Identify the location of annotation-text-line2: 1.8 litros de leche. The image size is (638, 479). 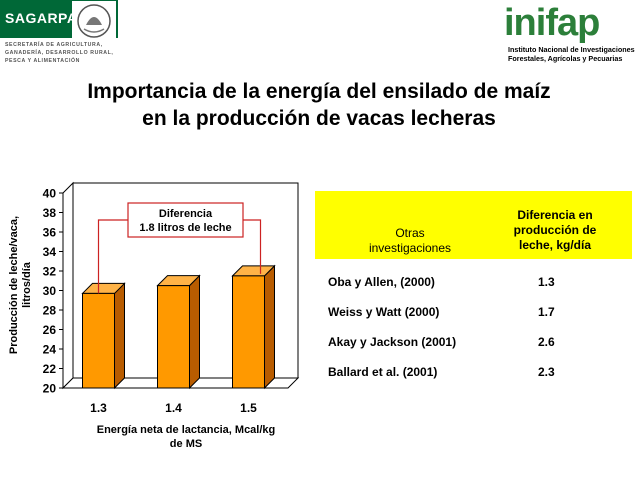
(185, 228).